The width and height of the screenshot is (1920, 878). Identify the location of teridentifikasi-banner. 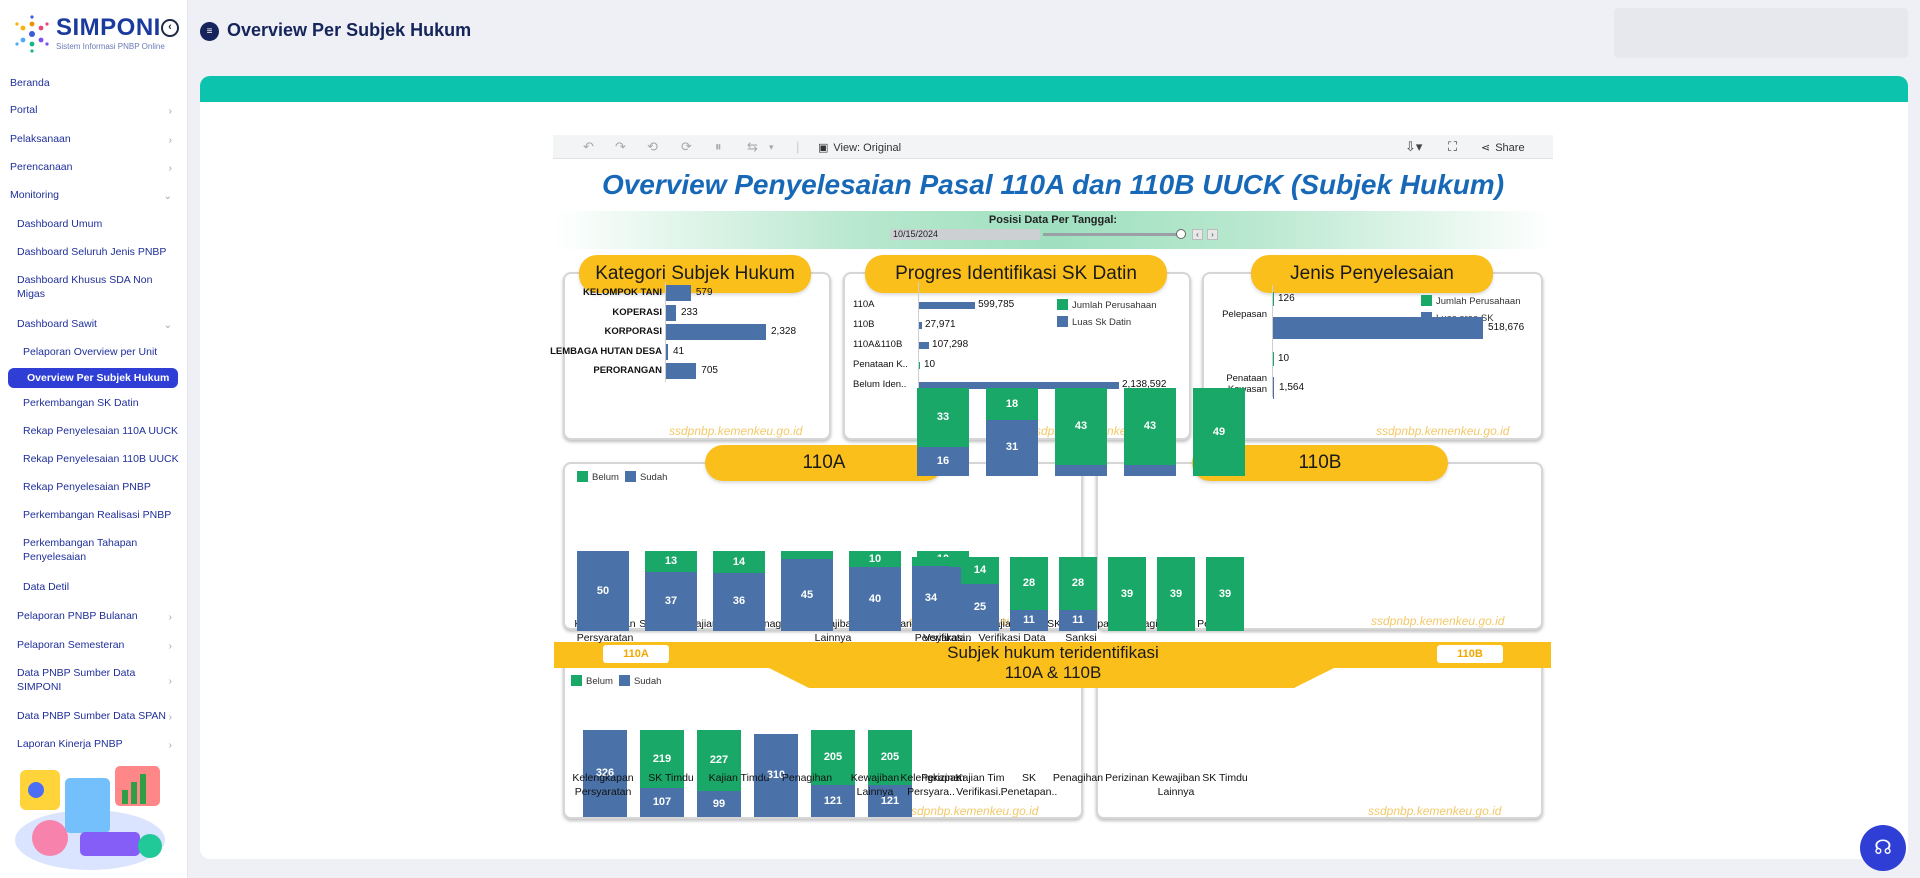
(1052, 665).